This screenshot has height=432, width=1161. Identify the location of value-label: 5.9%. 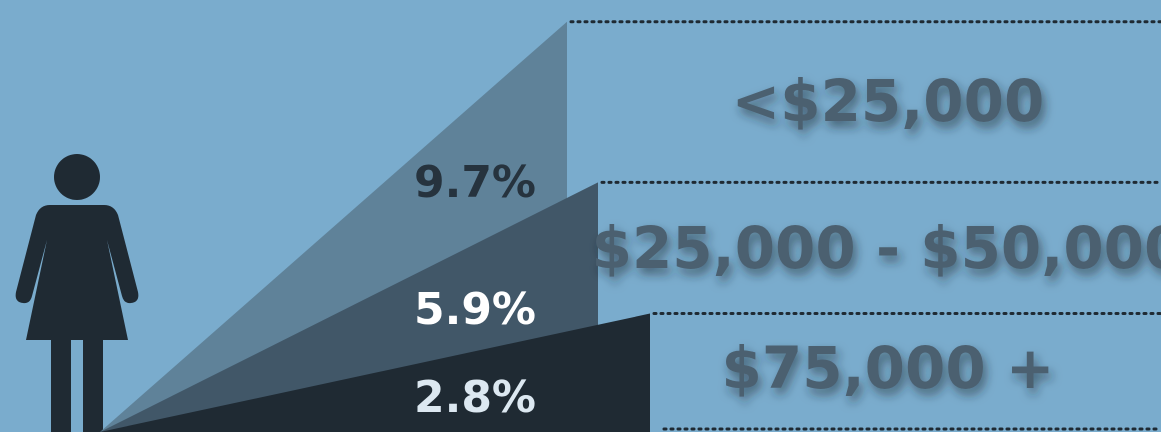
(475, 309).